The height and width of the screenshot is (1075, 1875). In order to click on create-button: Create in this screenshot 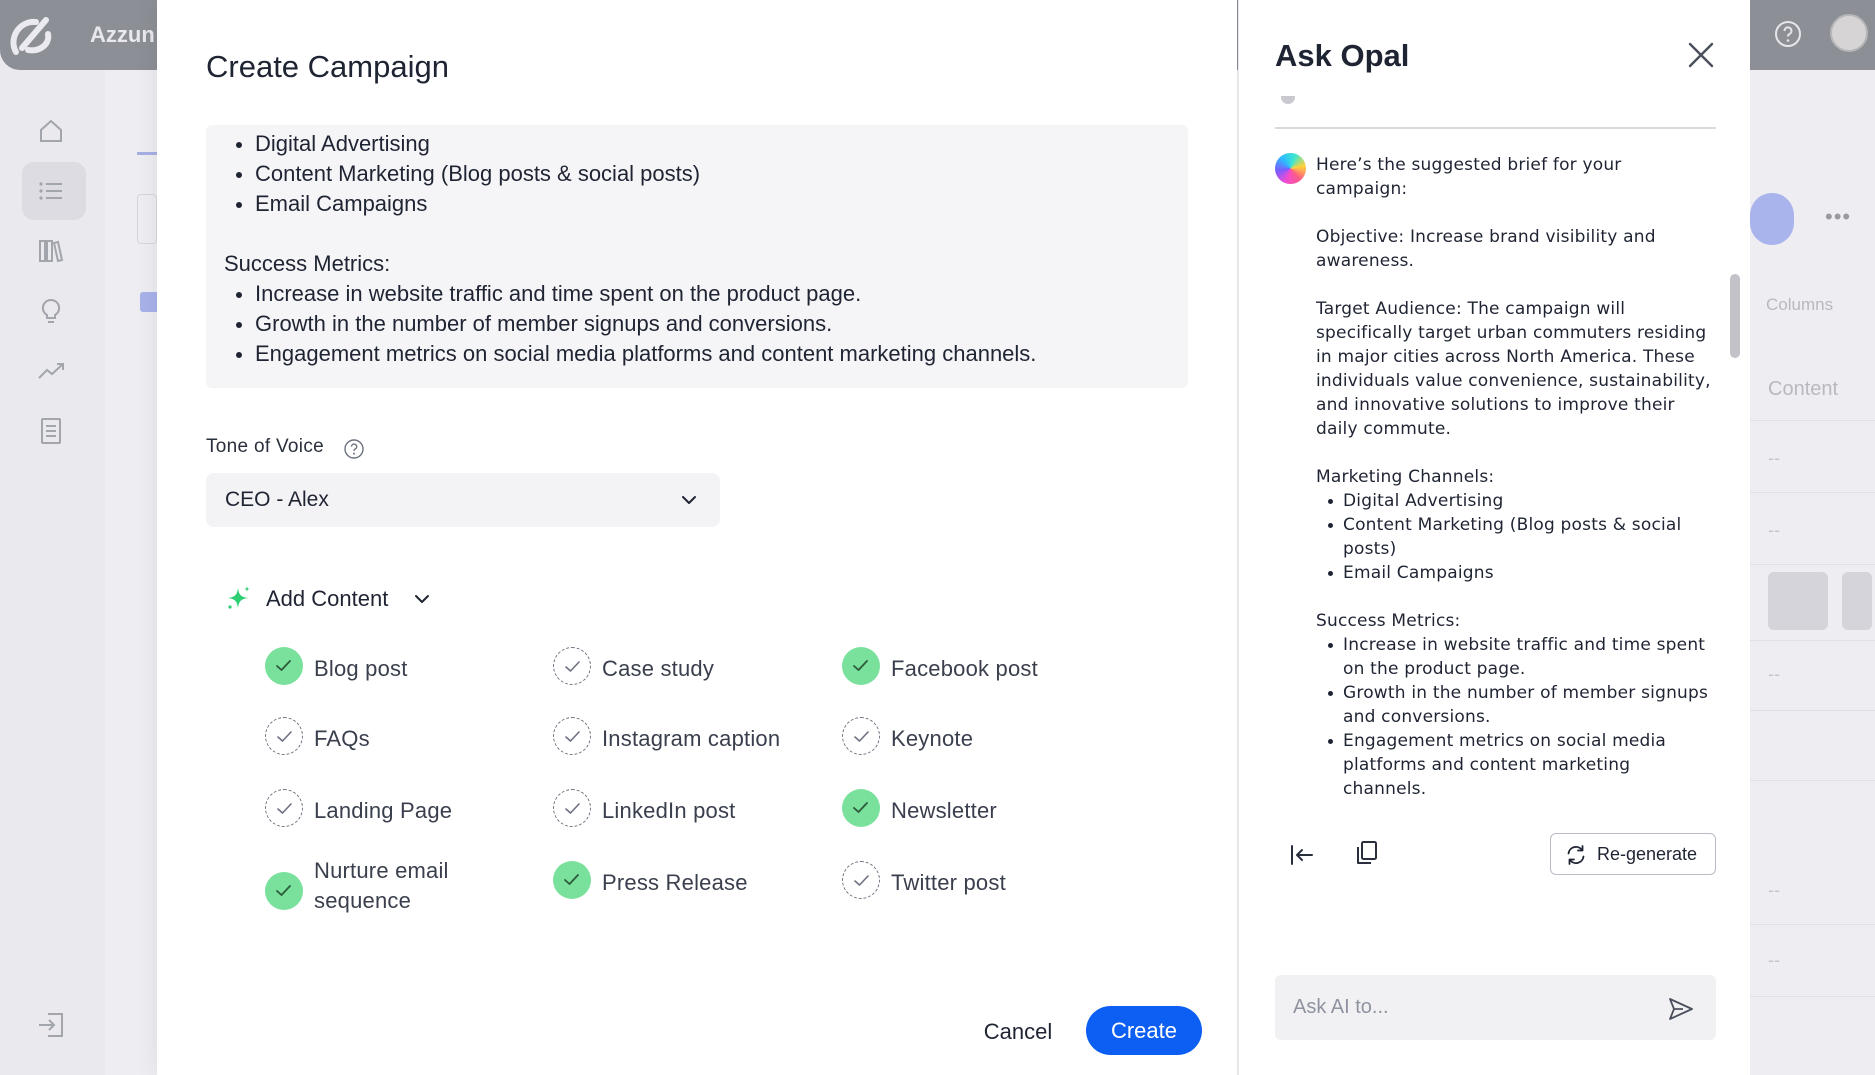, I will do `click(1144, 1030)`.